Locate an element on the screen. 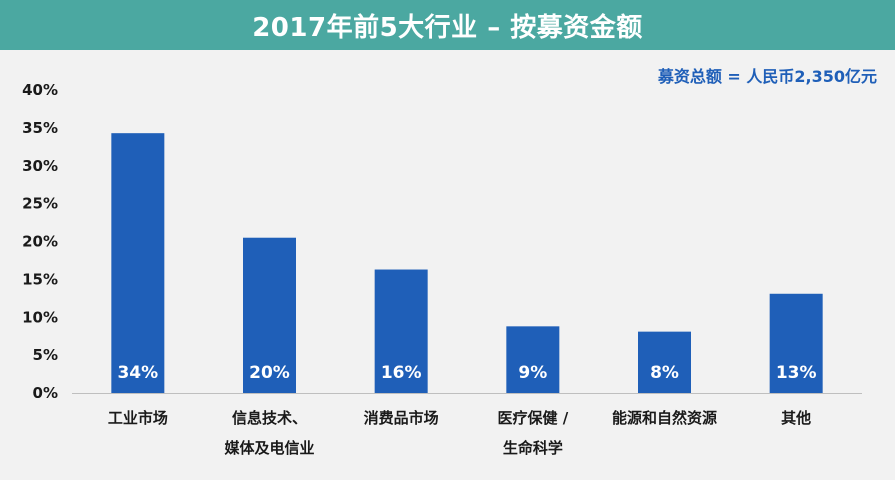 The height and width of the screenshot is (480, 895). y-tick-label: 35% is located at coordinates (40, 128).